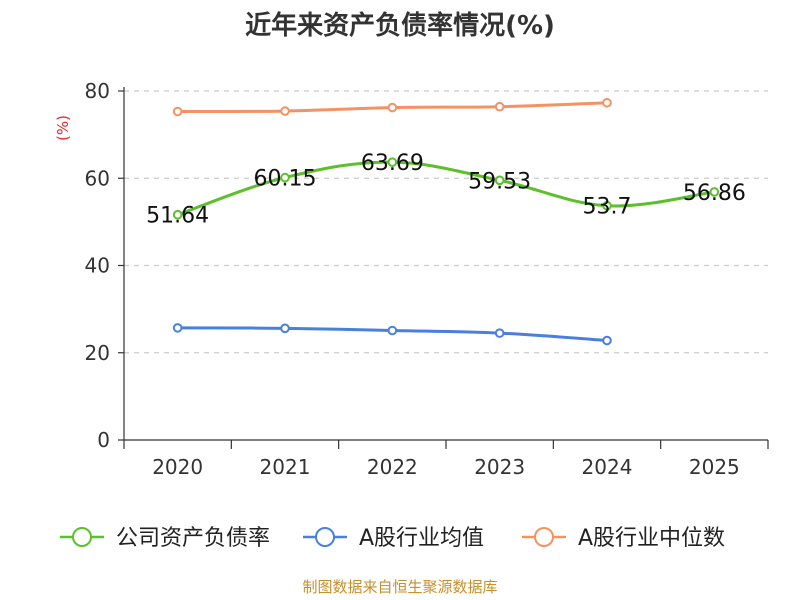 The height and width of the screenshot is (600, 800). I want to click on x-tick-label: 2022, so click(392, 467).